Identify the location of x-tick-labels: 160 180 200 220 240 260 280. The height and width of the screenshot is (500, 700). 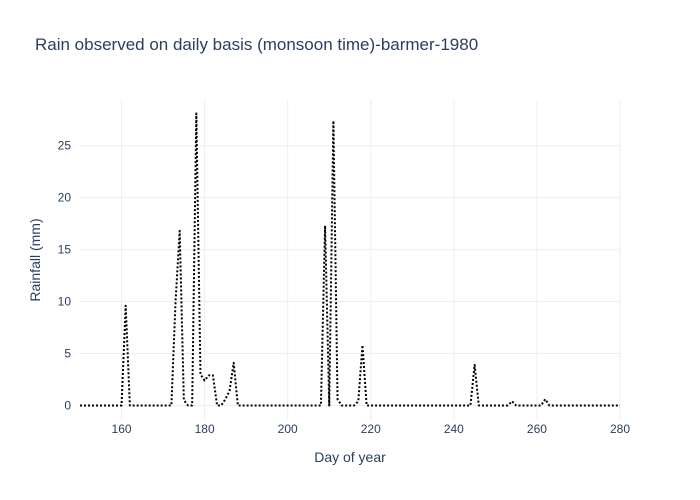
(371, 429).